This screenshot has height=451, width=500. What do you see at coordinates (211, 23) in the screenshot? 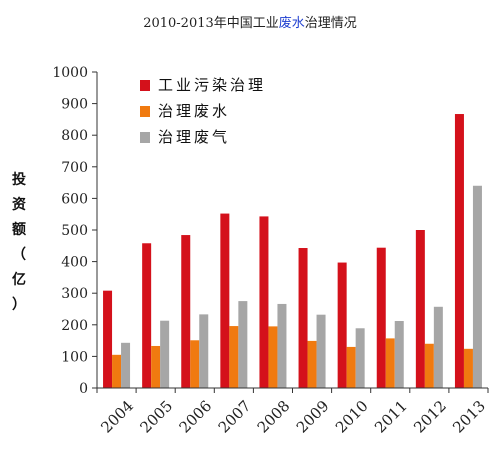
I see `title-part-1: 2010-2013年中国工业` at bounding box center [211, 23].